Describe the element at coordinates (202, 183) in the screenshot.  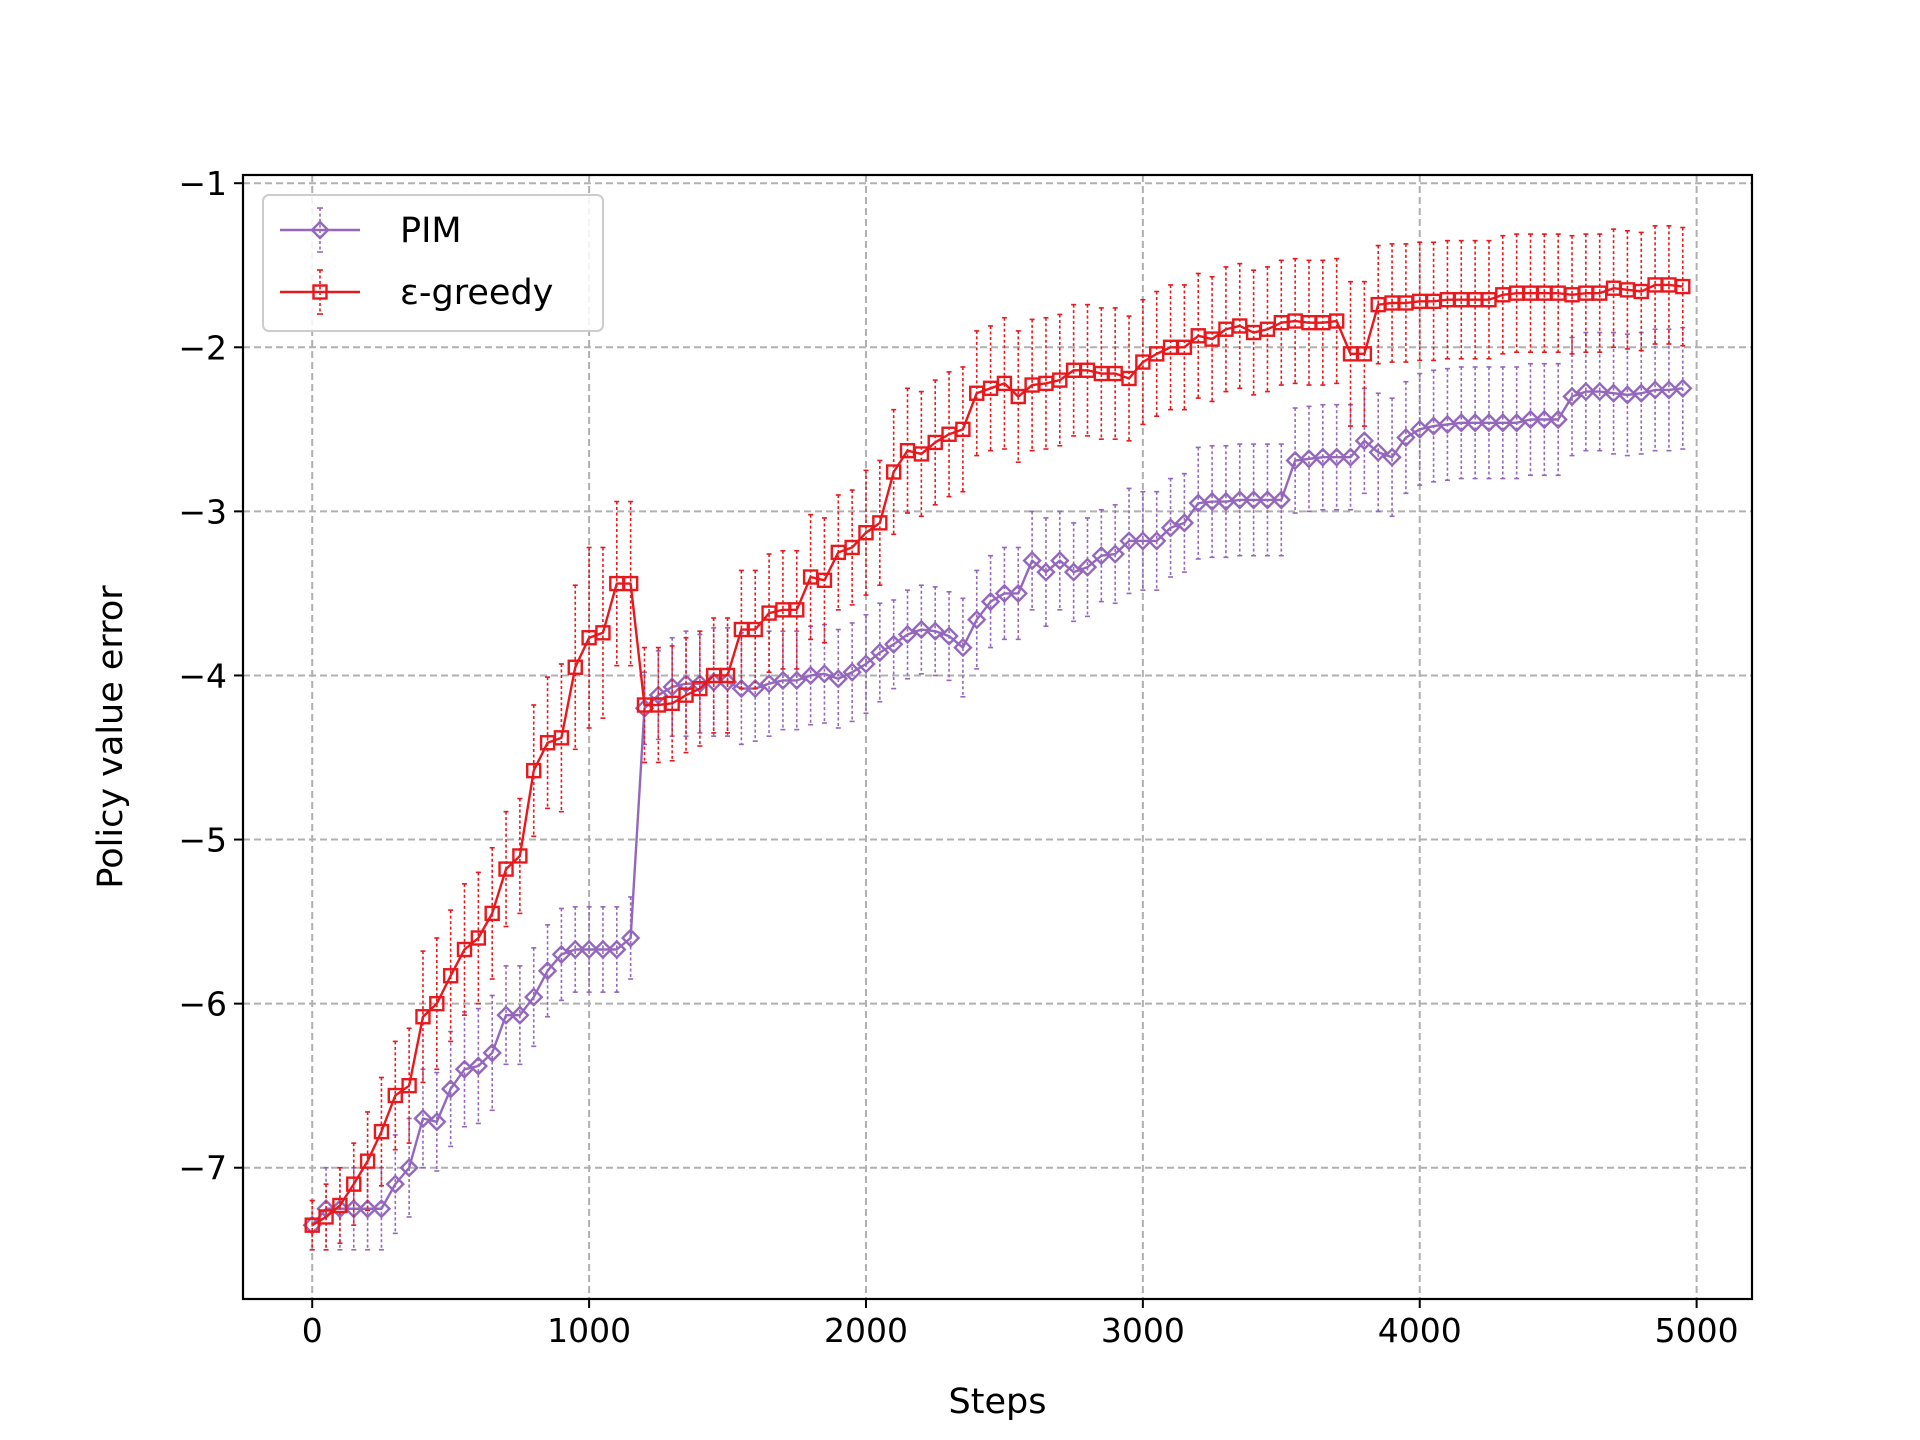
I see `y-tick-label: −1` at that location.